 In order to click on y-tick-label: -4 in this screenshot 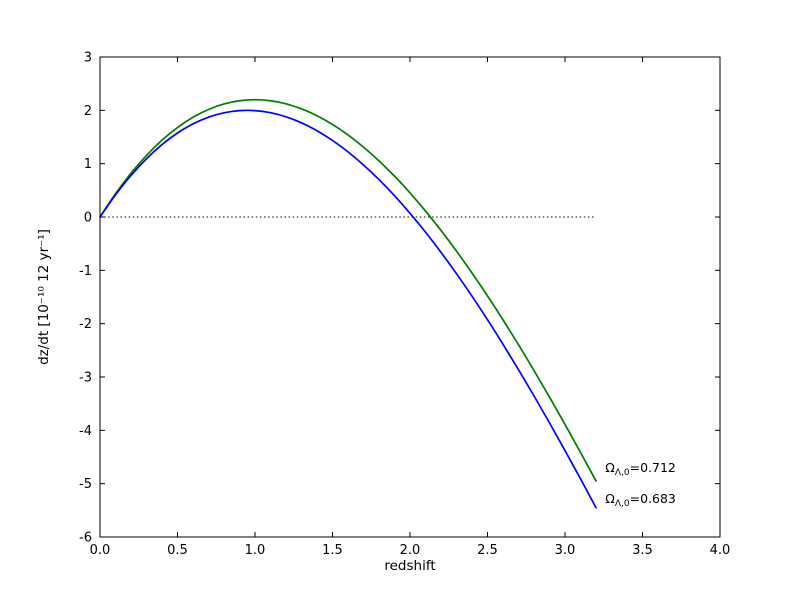, I will do `click(85, 431)`.